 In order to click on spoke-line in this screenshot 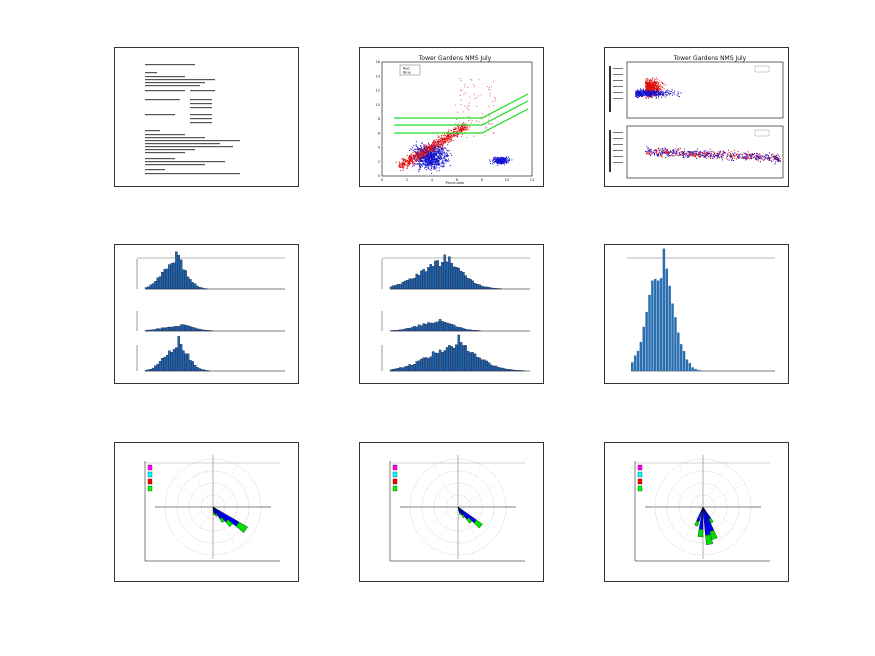, I will do `click(436, 519)`.